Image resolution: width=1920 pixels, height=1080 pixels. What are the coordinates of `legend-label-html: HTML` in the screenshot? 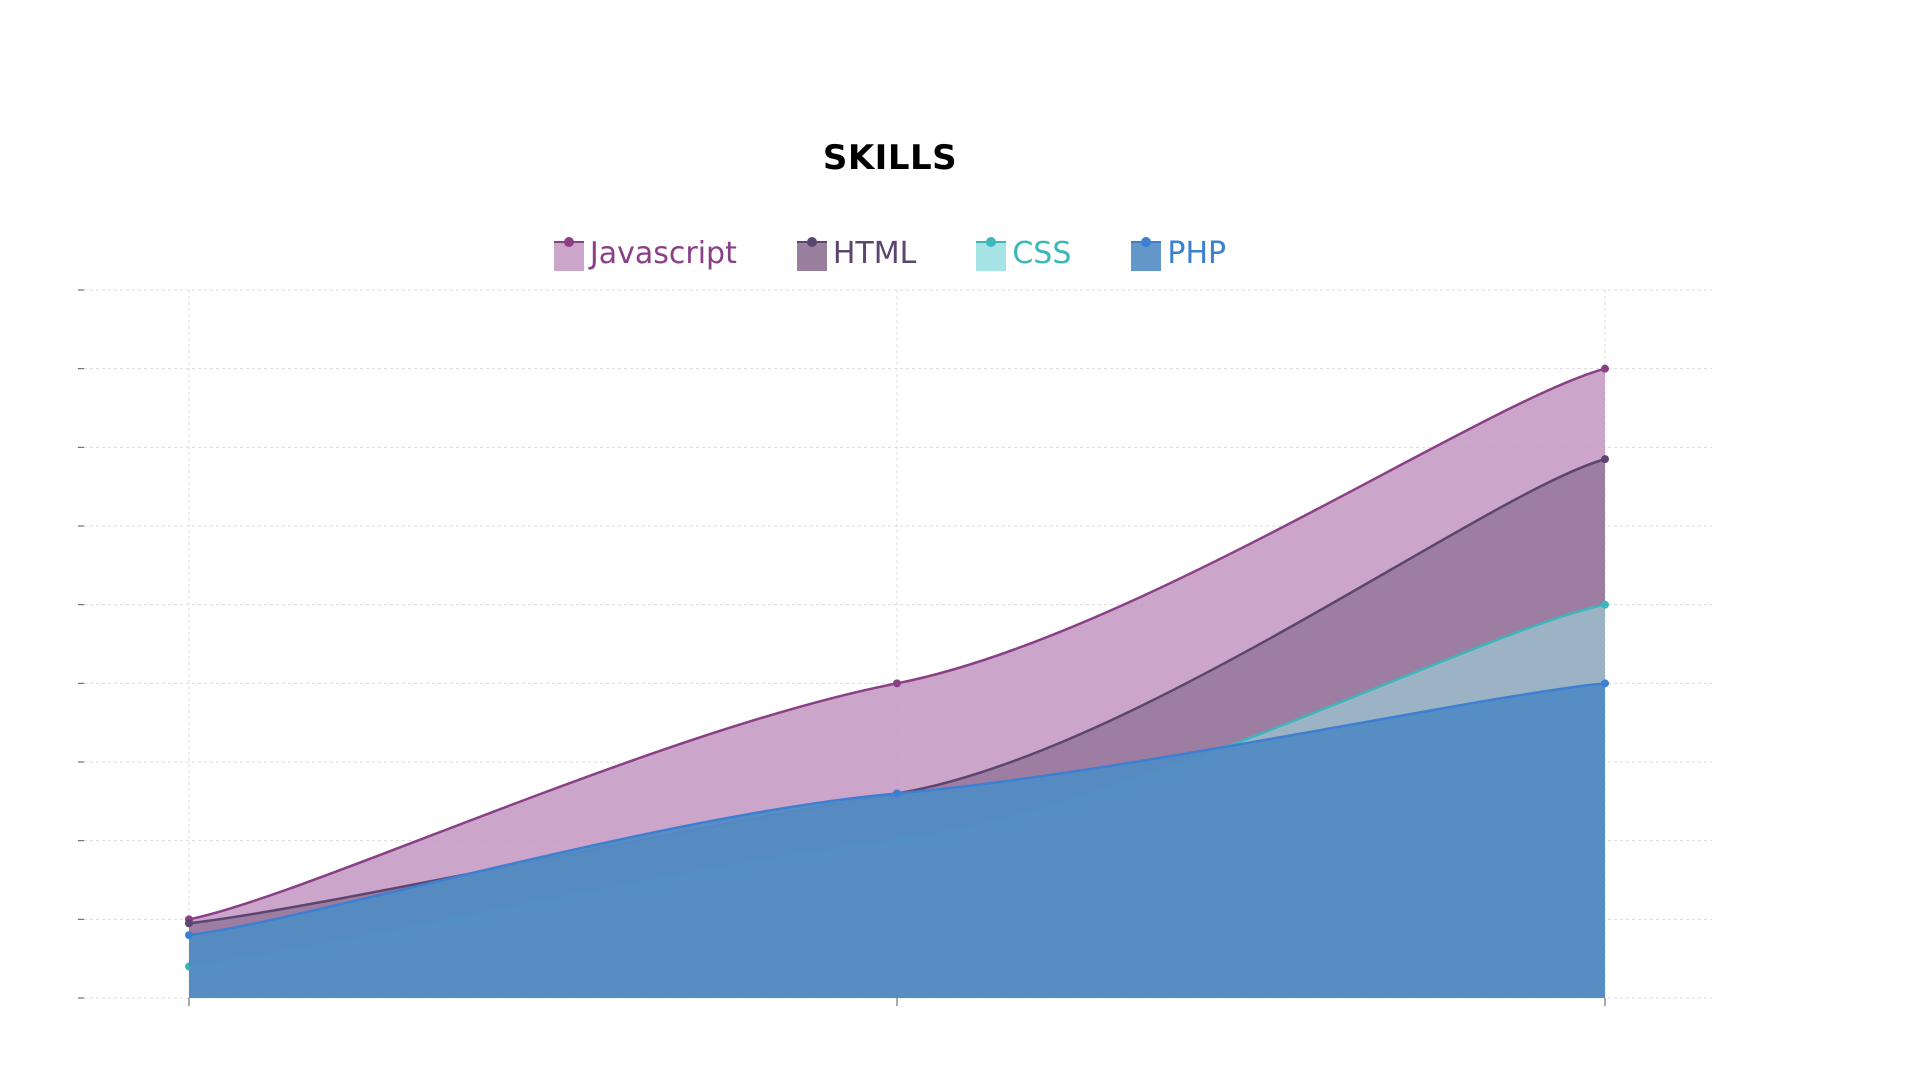 It's located at (874, 253).